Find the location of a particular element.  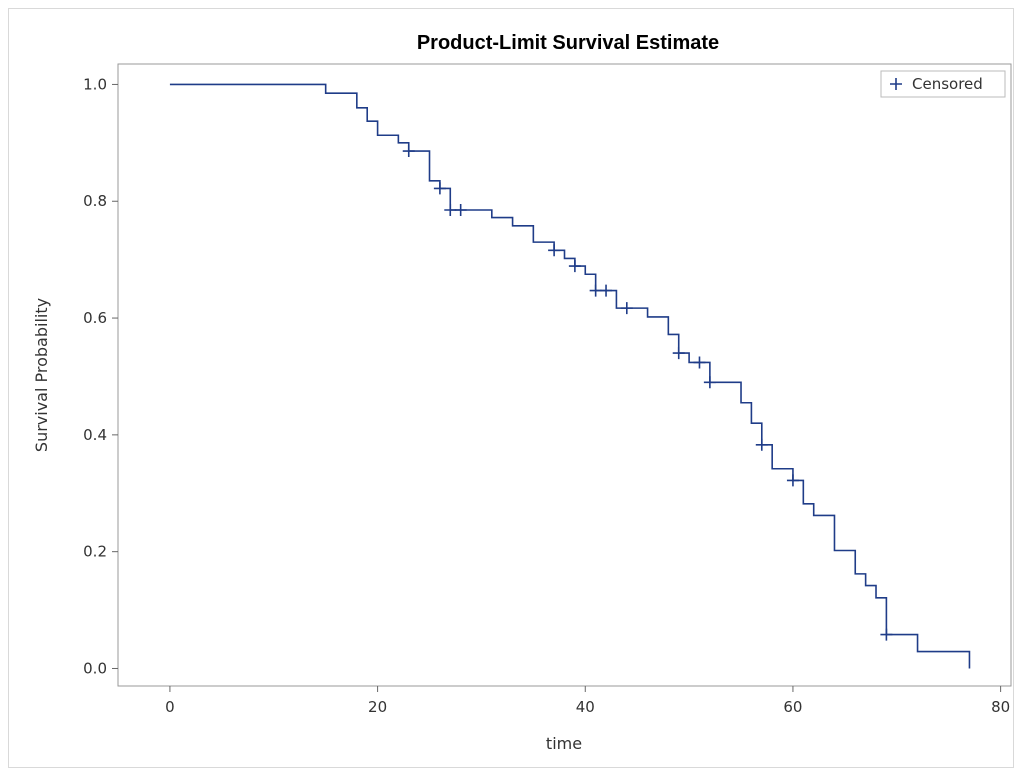

y-axis-label: Survival Probability is located at coordinates (41, 375).